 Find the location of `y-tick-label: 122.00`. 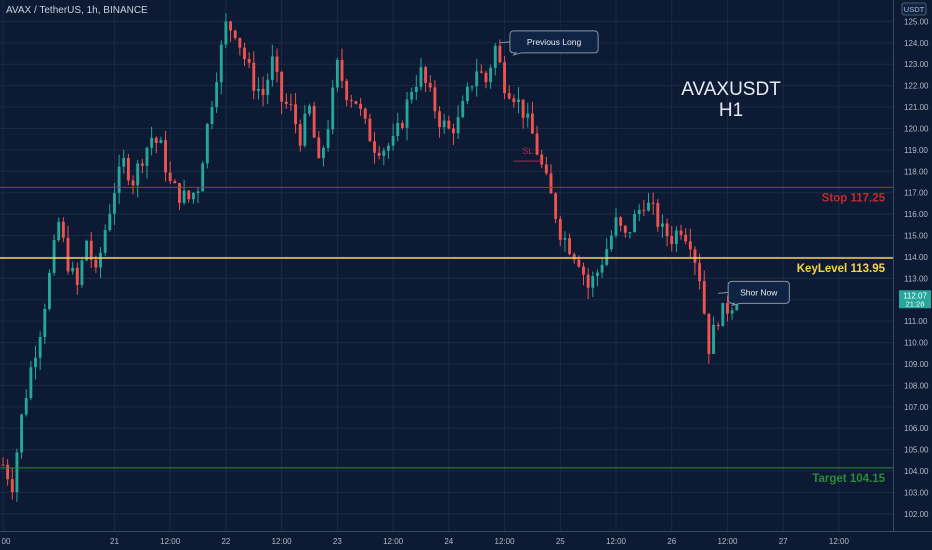

y-tick-label: 122.00 is located at coordinates (916, 86).